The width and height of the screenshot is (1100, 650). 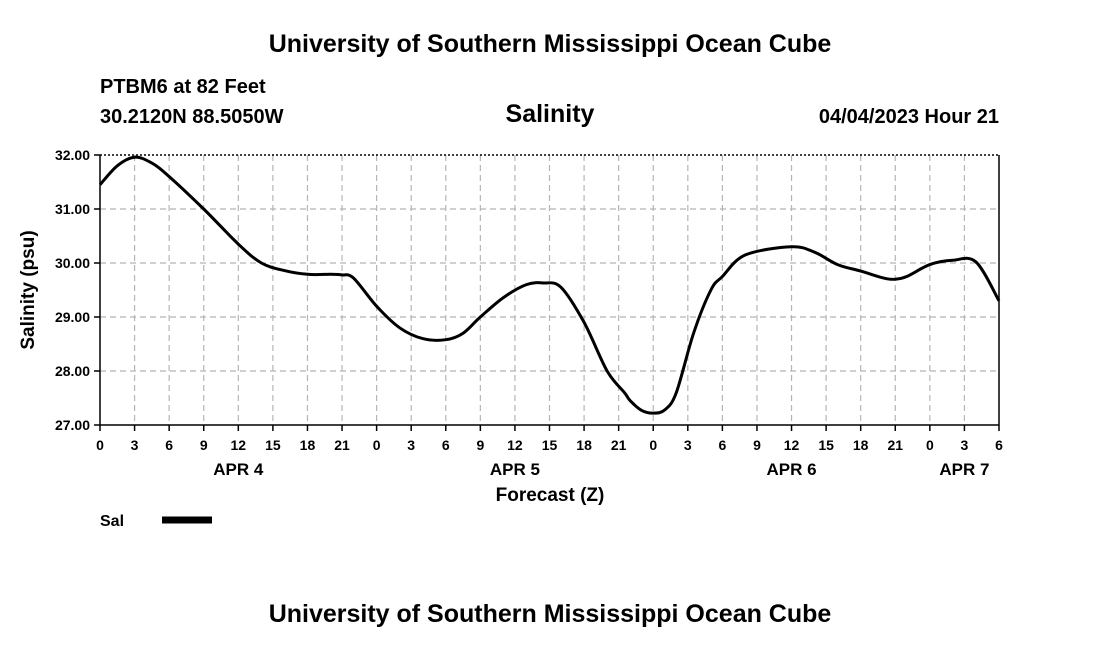 I want to click on y-tick-label: 29.00, so click(x=72, y=317).